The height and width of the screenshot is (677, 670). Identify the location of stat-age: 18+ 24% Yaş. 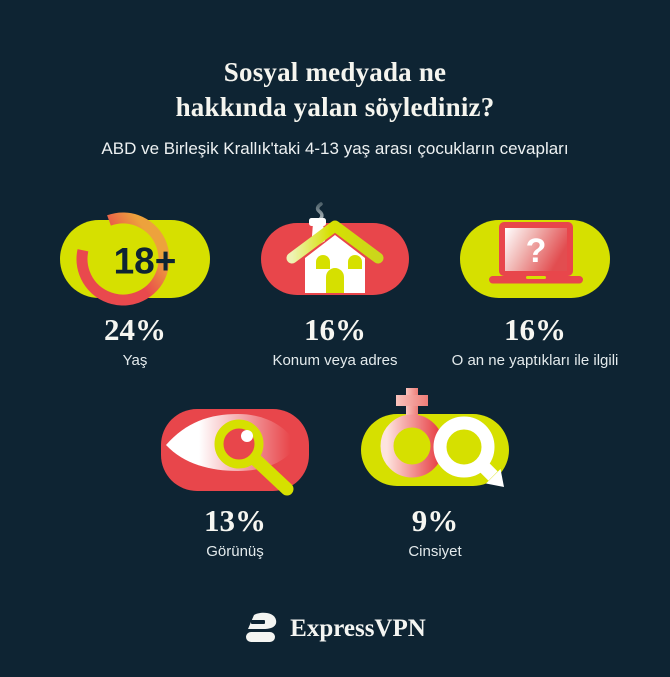
(135, 289).